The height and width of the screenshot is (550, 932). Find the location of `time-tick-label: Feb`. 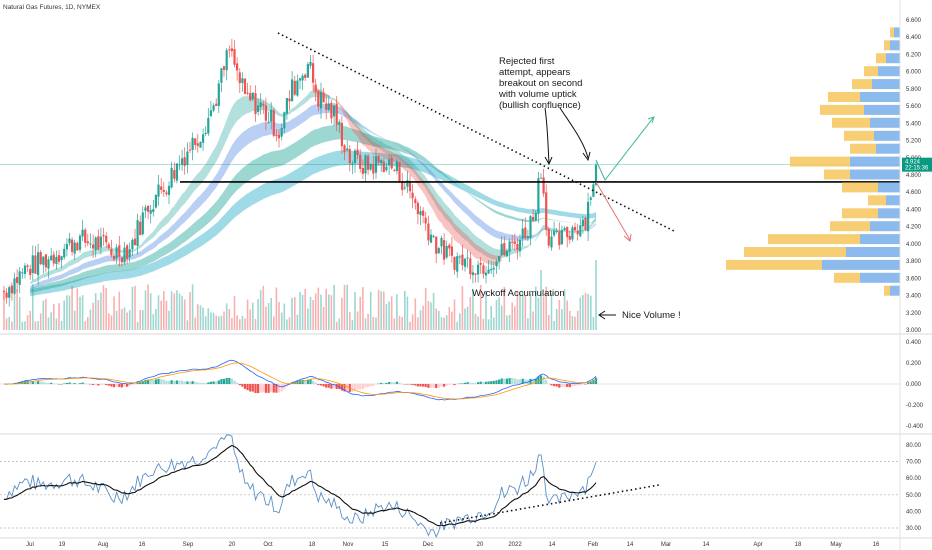

time-tick-label: Feb is located at coordinates (593, 545).